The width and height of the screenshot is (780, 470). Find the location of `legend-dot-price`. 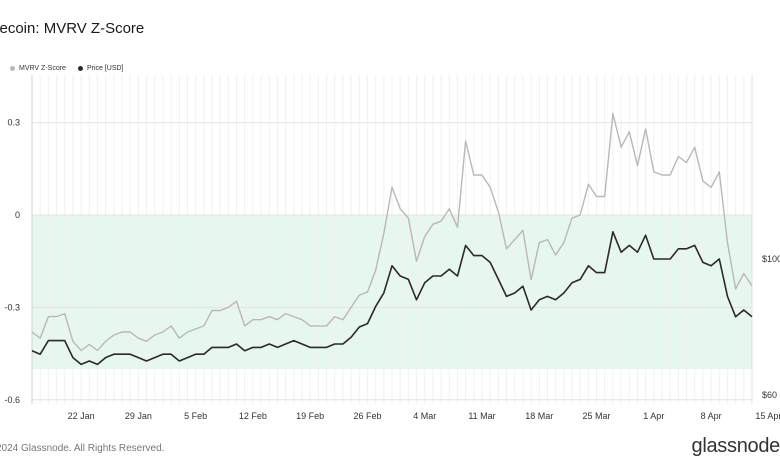

legend-dot-price is located at coordinates (80, 68).